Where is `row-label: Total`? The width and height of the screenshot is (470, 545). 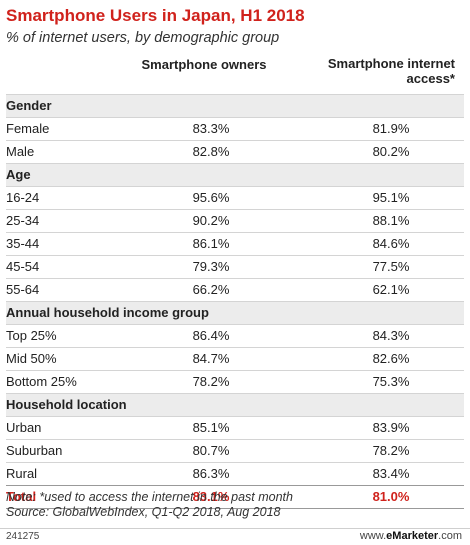 row-label: Total is located at coordinates (21, 496).